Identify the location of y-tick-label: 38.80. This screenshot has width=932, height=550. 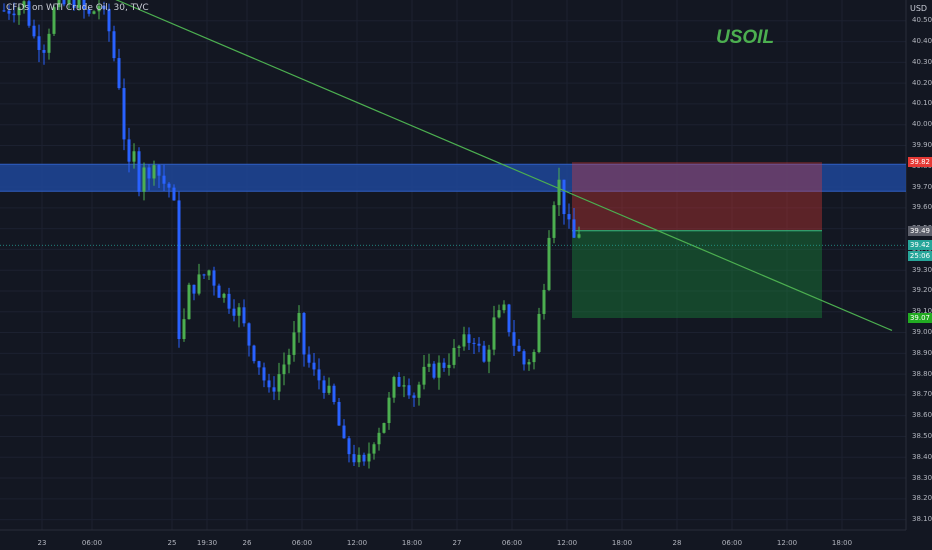
(922, 373).